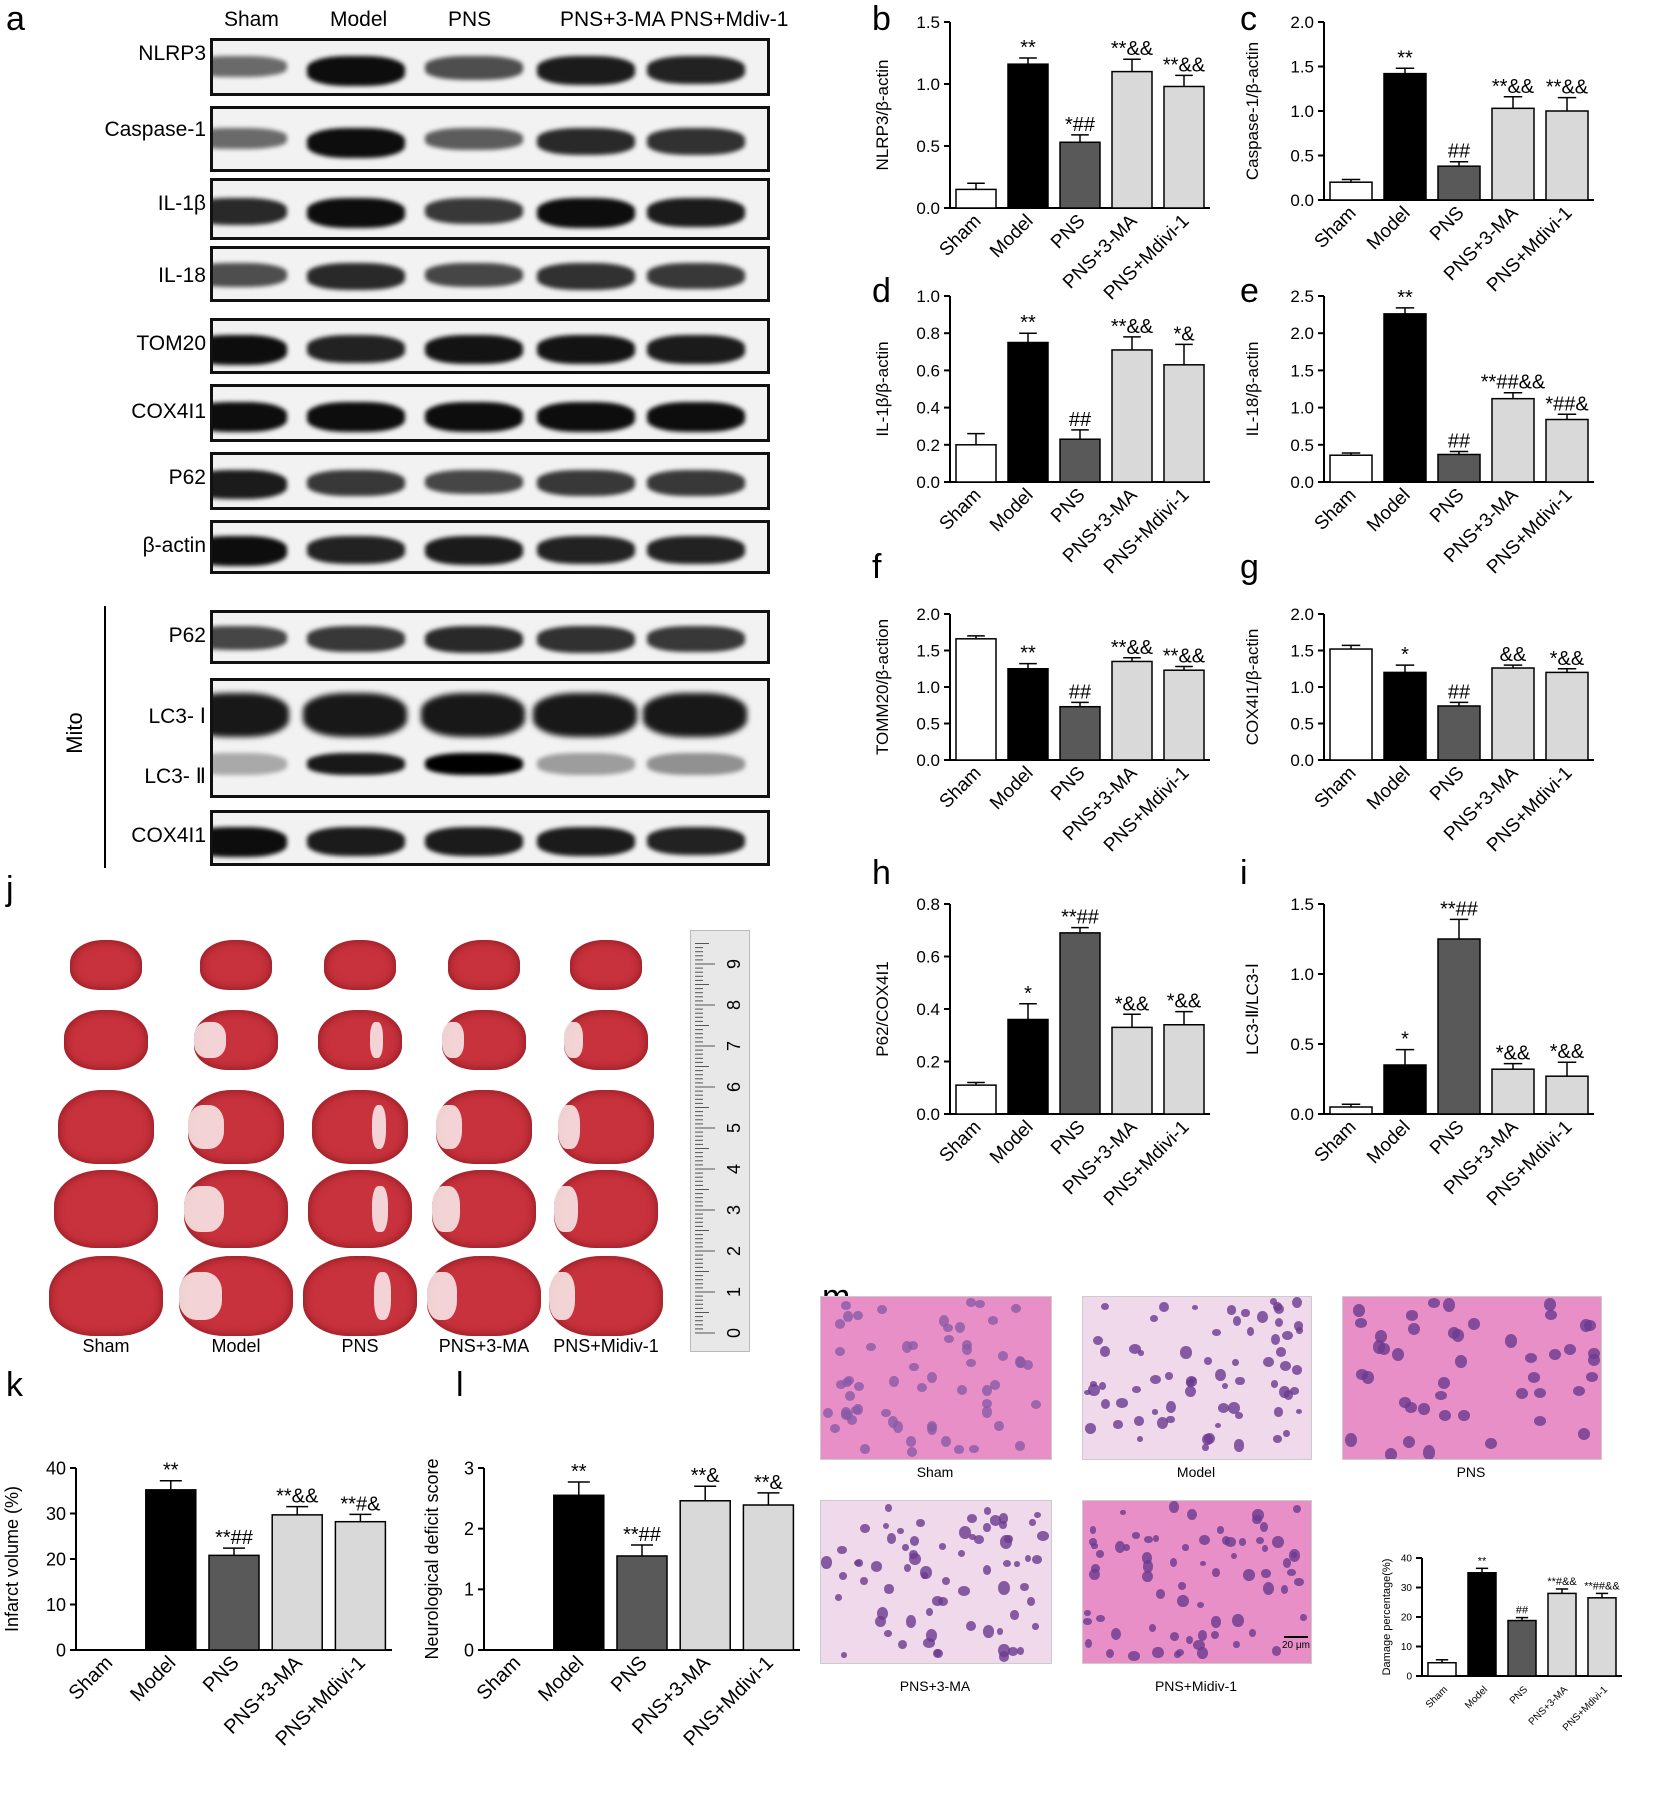 The width and height of the screenshot is (1654, 1800). I want to click on significance-mark: *&&, so click(1567, 1052).